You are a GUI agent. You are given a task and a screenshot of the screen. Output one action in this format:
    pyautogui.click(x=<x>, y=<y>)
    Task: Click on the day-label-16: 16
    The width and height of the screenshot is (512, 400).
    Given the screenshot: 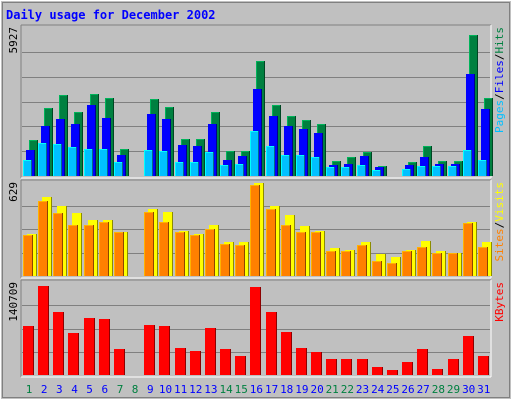 What is the action you would take?
    pyautogui.click(x=256, y=389)
    